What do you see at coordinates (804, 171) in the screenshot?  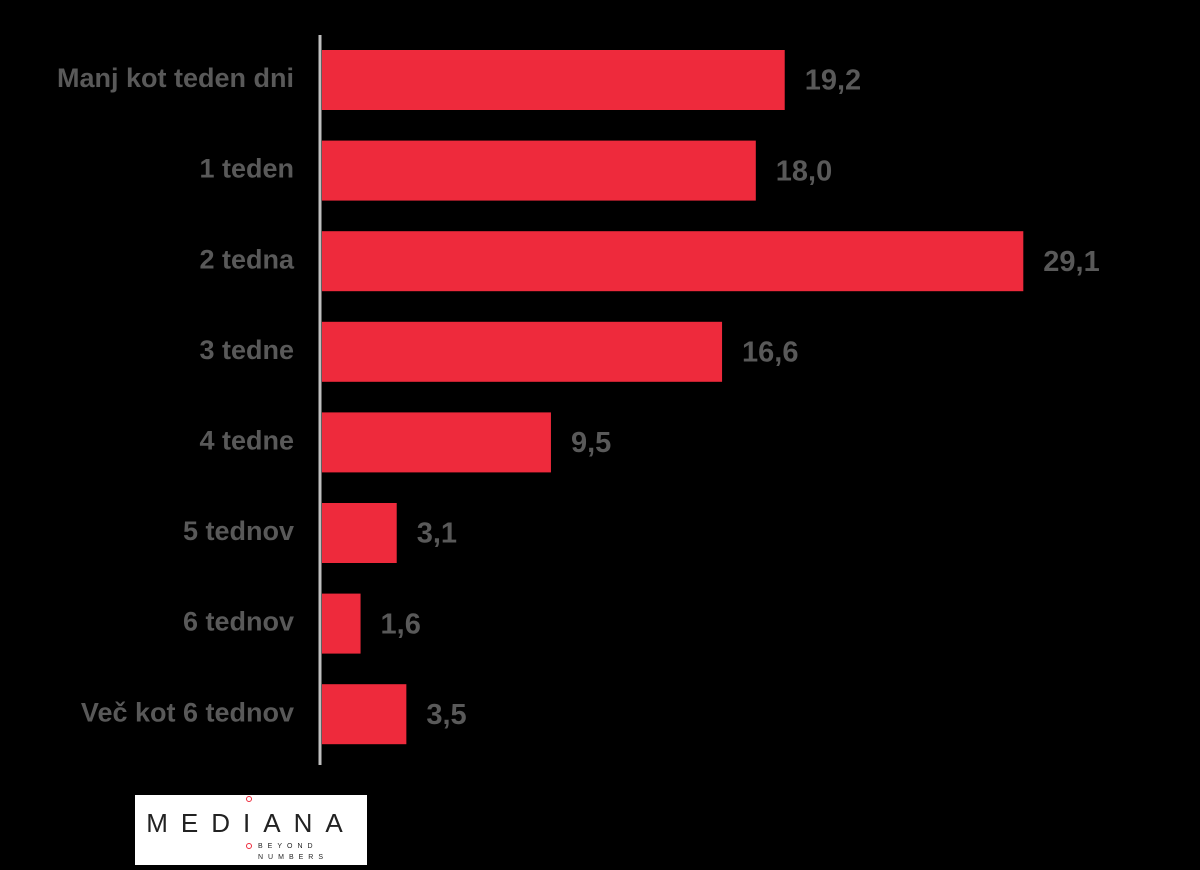 I see `value-label: 18,0` at bounding box center [804, 171].